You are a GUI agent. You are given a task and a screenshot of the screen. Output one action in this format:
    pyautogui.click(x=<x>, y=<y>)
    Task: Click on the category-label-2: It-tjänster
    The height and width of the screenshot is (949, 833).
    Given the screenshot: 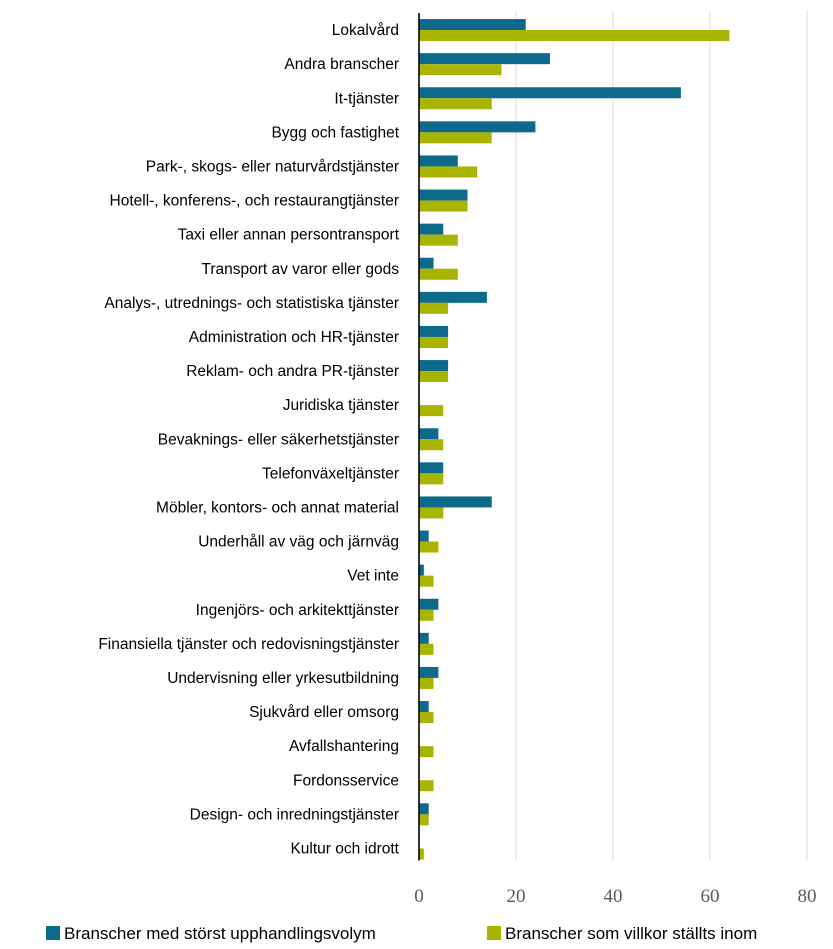 What is the action you would take?
    pyautogui.click(x=366, y=98)
    